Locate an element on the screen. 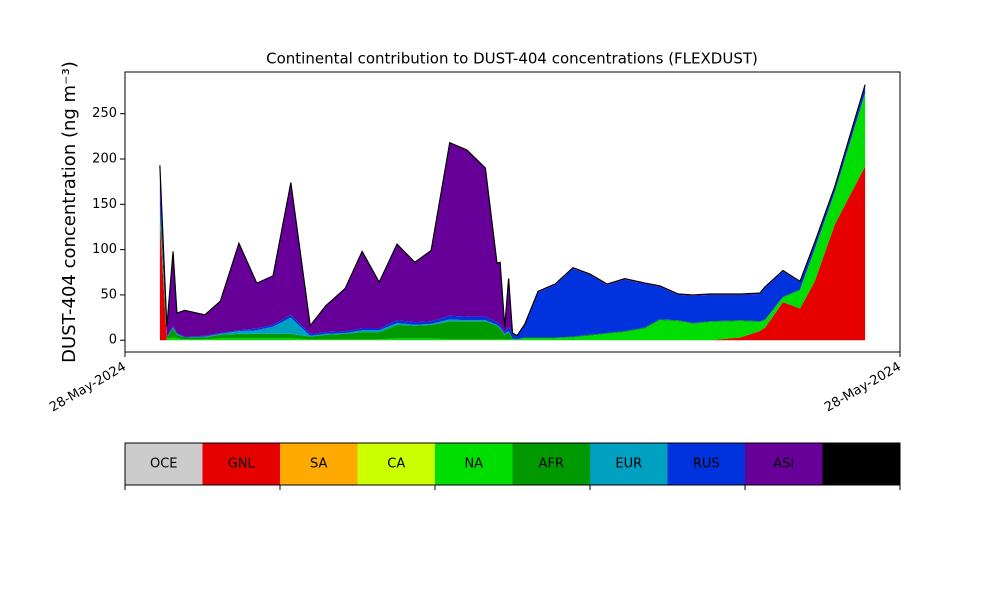 The image size is (1000, 600). y-axis-label: DUST-404 concentration (ng m⁻³) is located at coordinates (69, 212).